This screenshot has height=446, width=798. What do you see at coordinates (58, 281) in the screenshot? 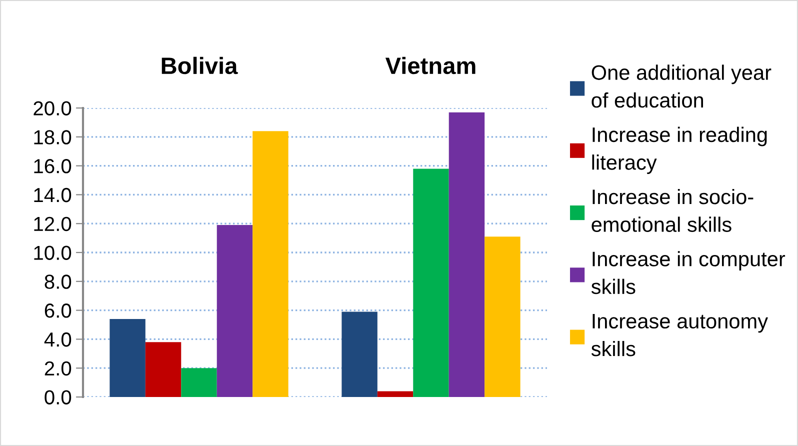
I see `y-tick-label: 8.0` at bounding box center [58, 281].